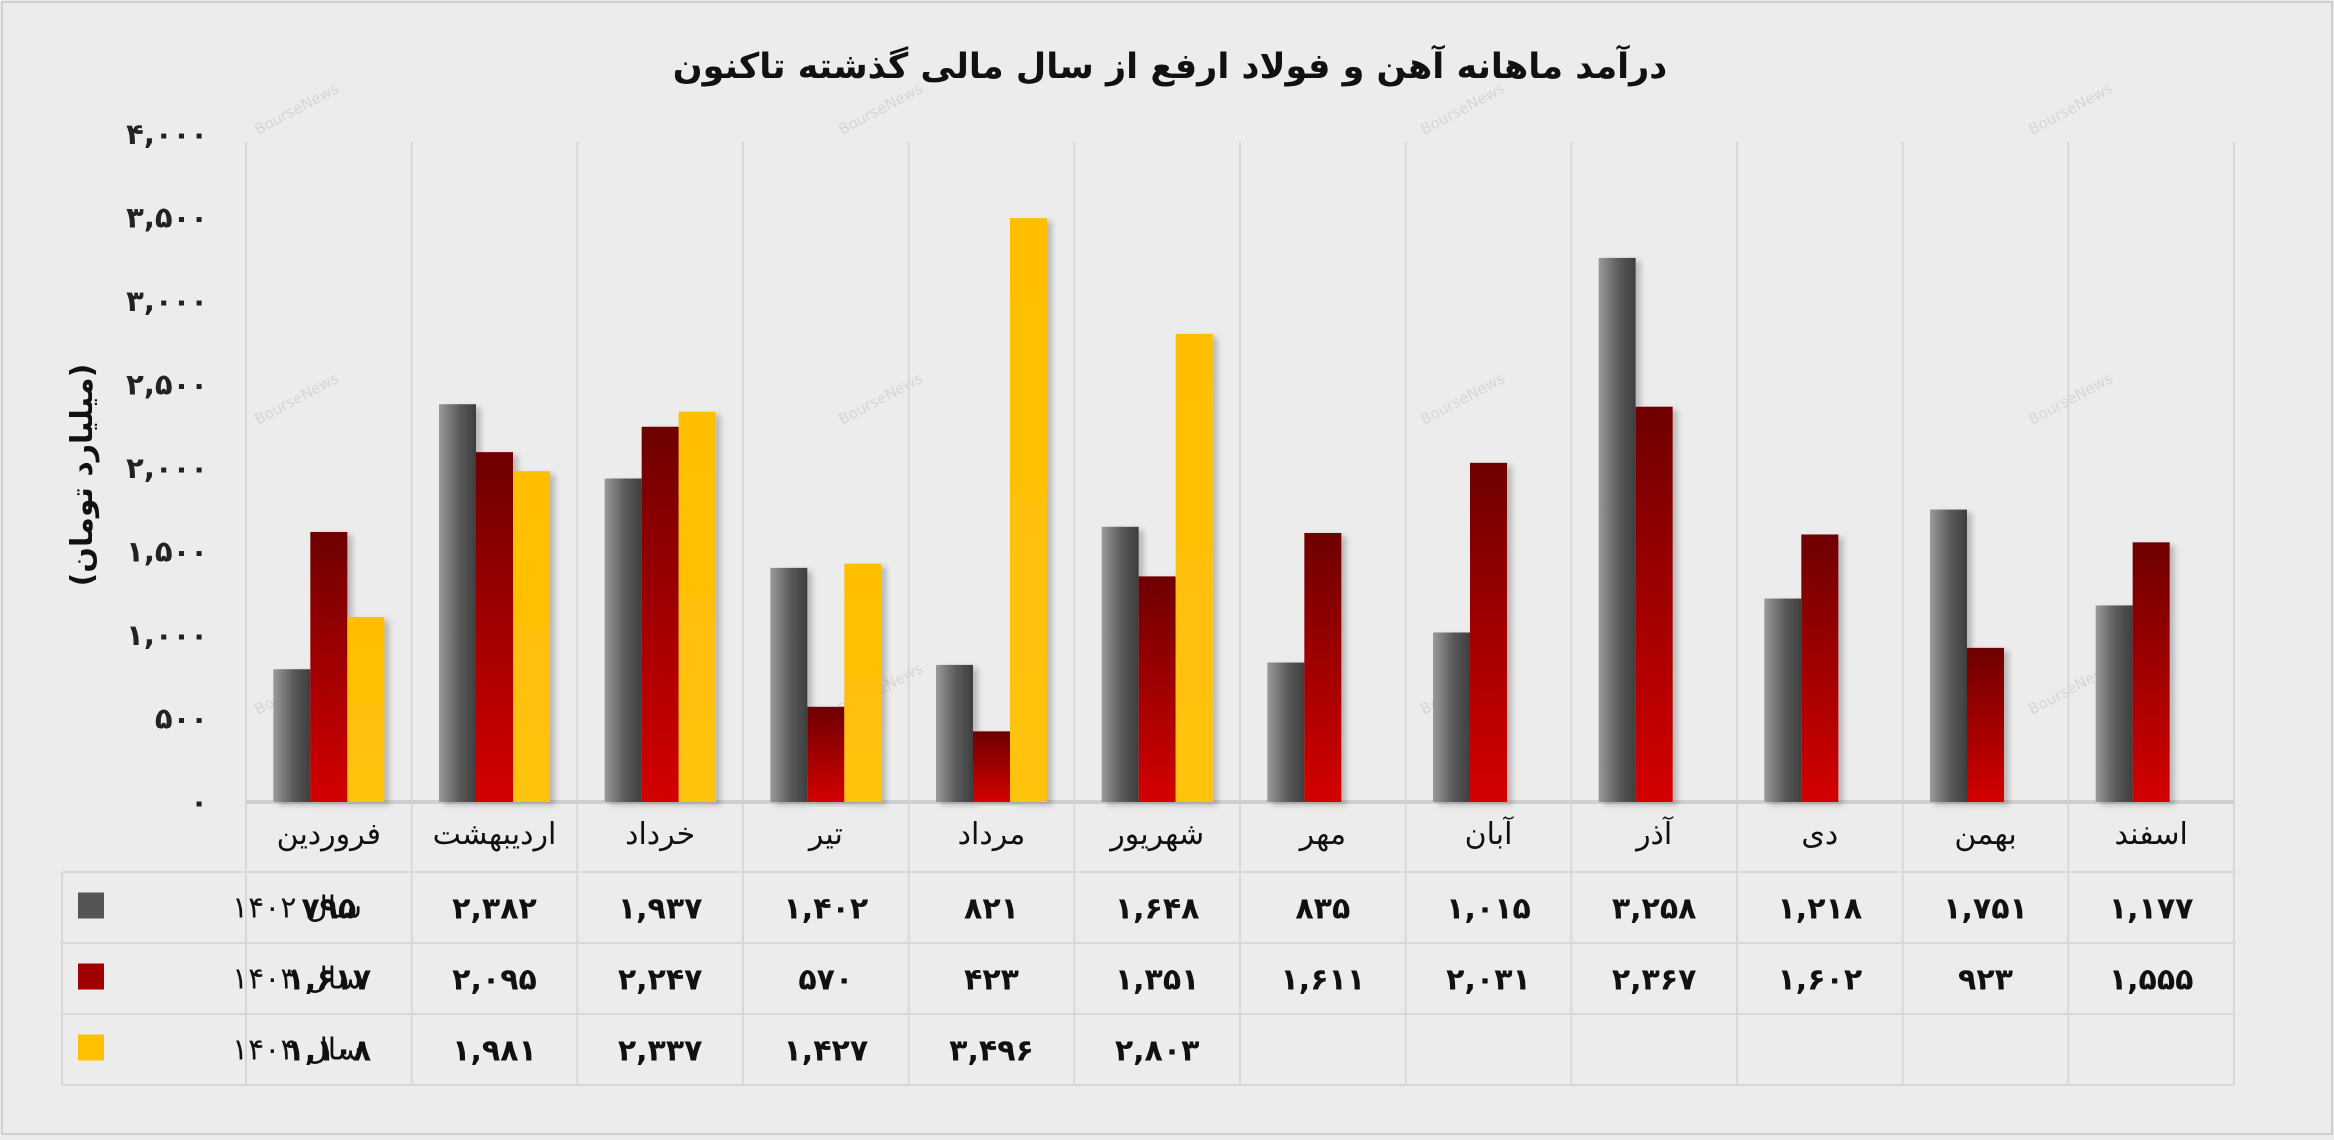 The image size is (2334, 1140). Describe the element at coordinates (167, 552) in the screenshot. I see `y-tick-label: ۱,۵۰۰` at that location.